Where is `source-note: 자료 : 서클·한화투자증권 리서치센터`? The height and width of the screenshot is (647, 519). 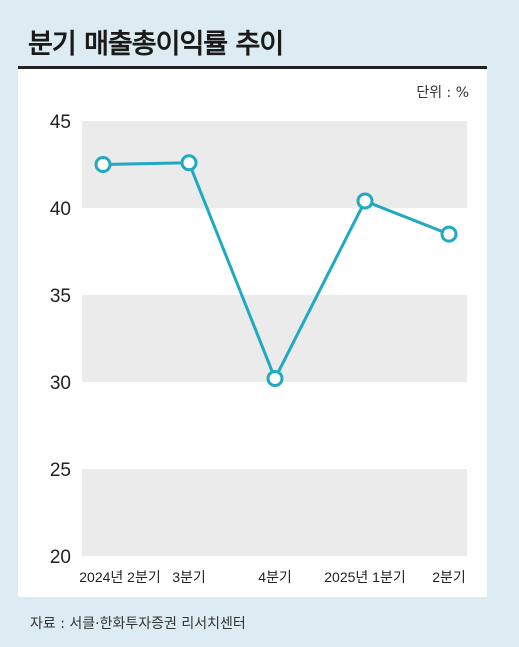 source-note: 자료 : 서클·한화투자증권 리서치센터 is located at coordinates (138, 624).